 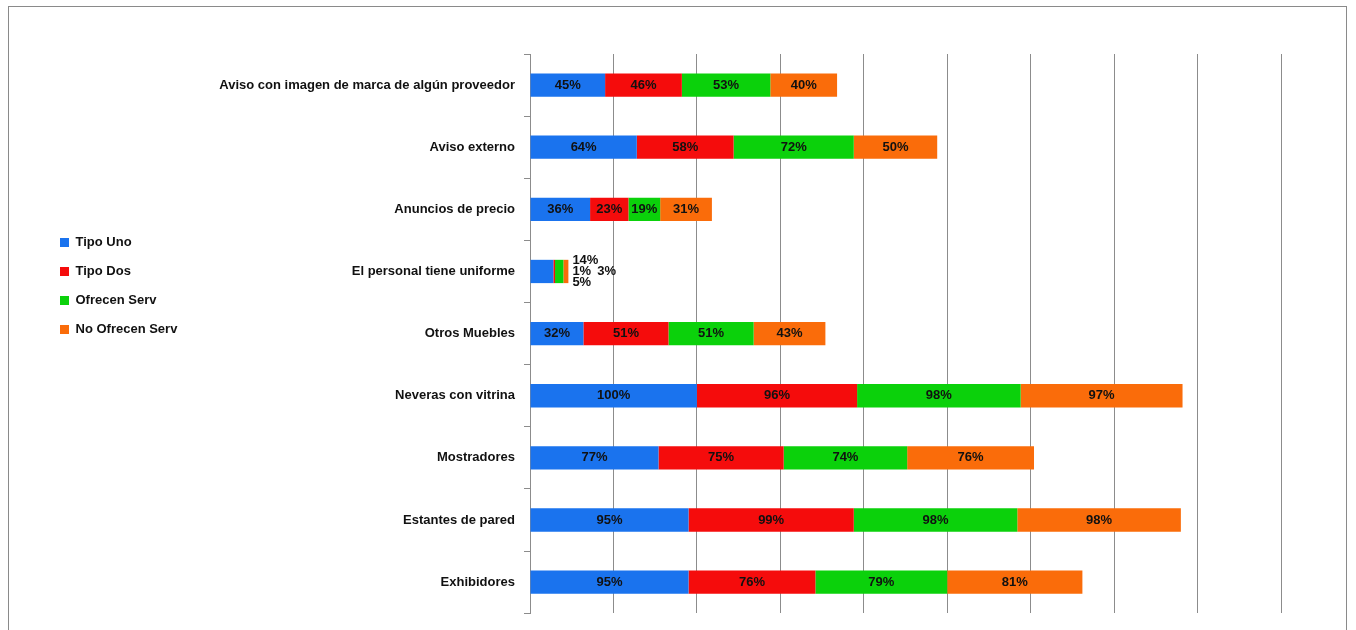 I want to click on data-label: 96%, so click(x=777, y=395).